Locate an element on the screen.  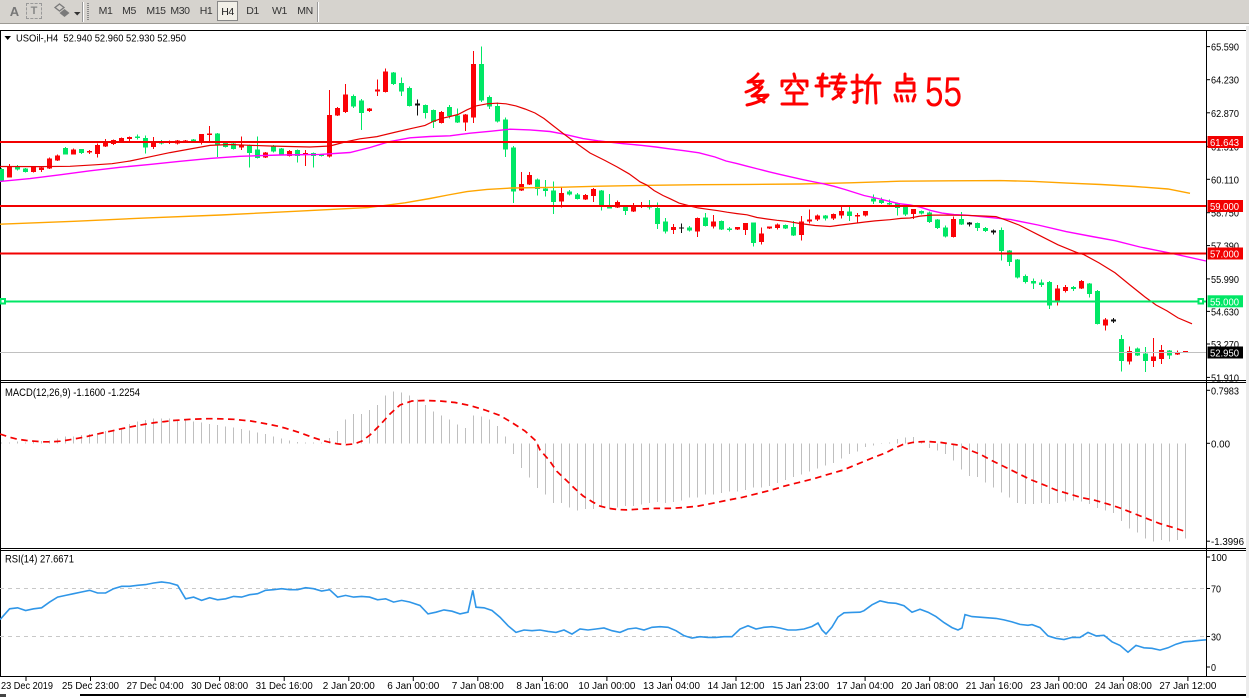
svg-text: RSI(14) 27.6671 is located at coordinates (39, 560).